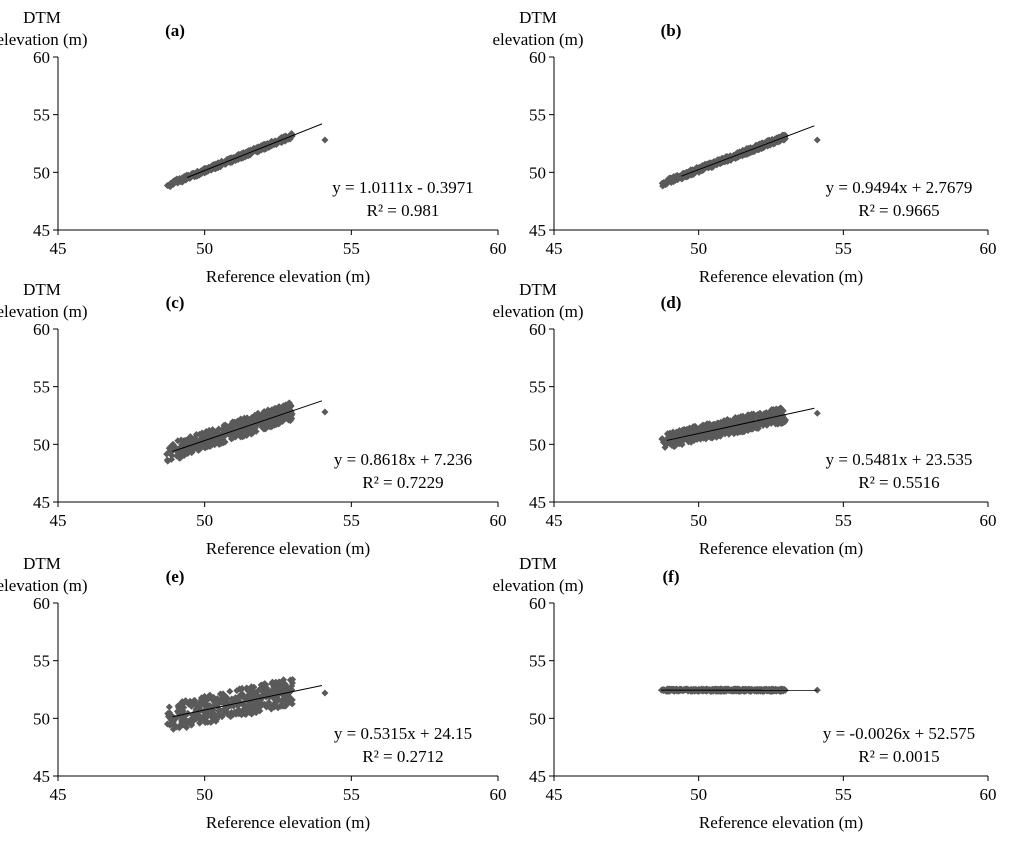 The image size is (1024, 847). I want to click on panel-label: (a), so click(175, 30).